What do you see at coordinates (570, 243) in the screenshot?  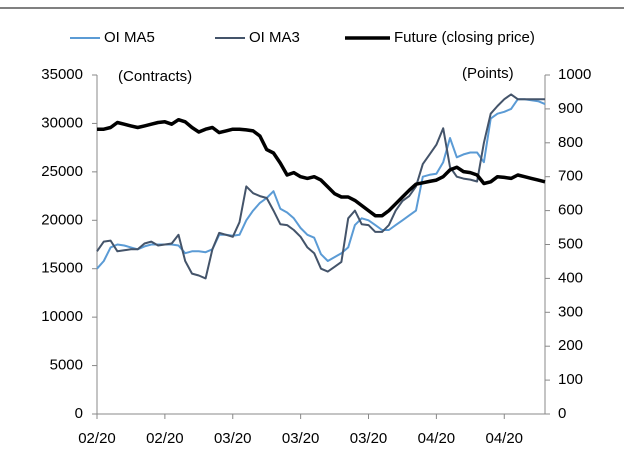 I see `y2-tick-label: 500` at bounding box center [570, 243].